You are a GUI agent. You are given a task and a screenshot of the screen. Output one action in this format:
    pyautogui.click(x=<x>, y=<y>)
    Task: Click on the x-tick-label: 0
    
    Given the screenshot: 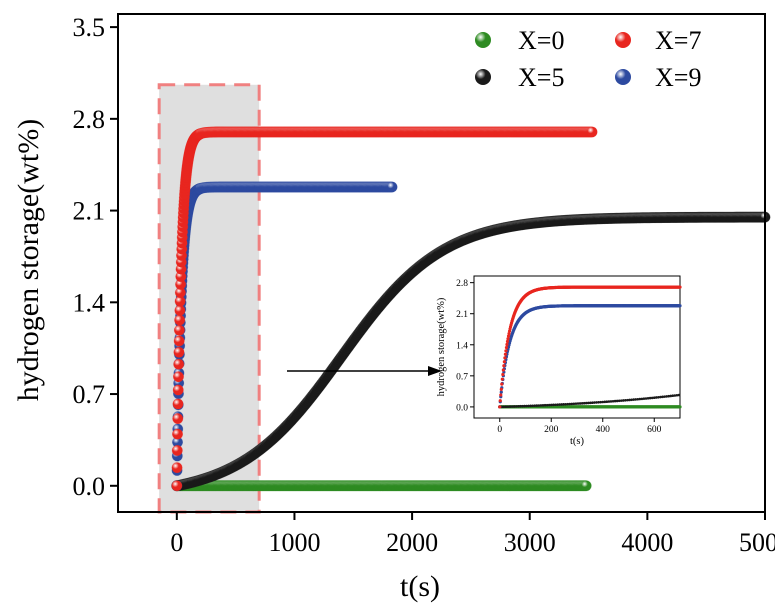 What is the action you would take?
    pyautogui.click(x=176, y=542)
    